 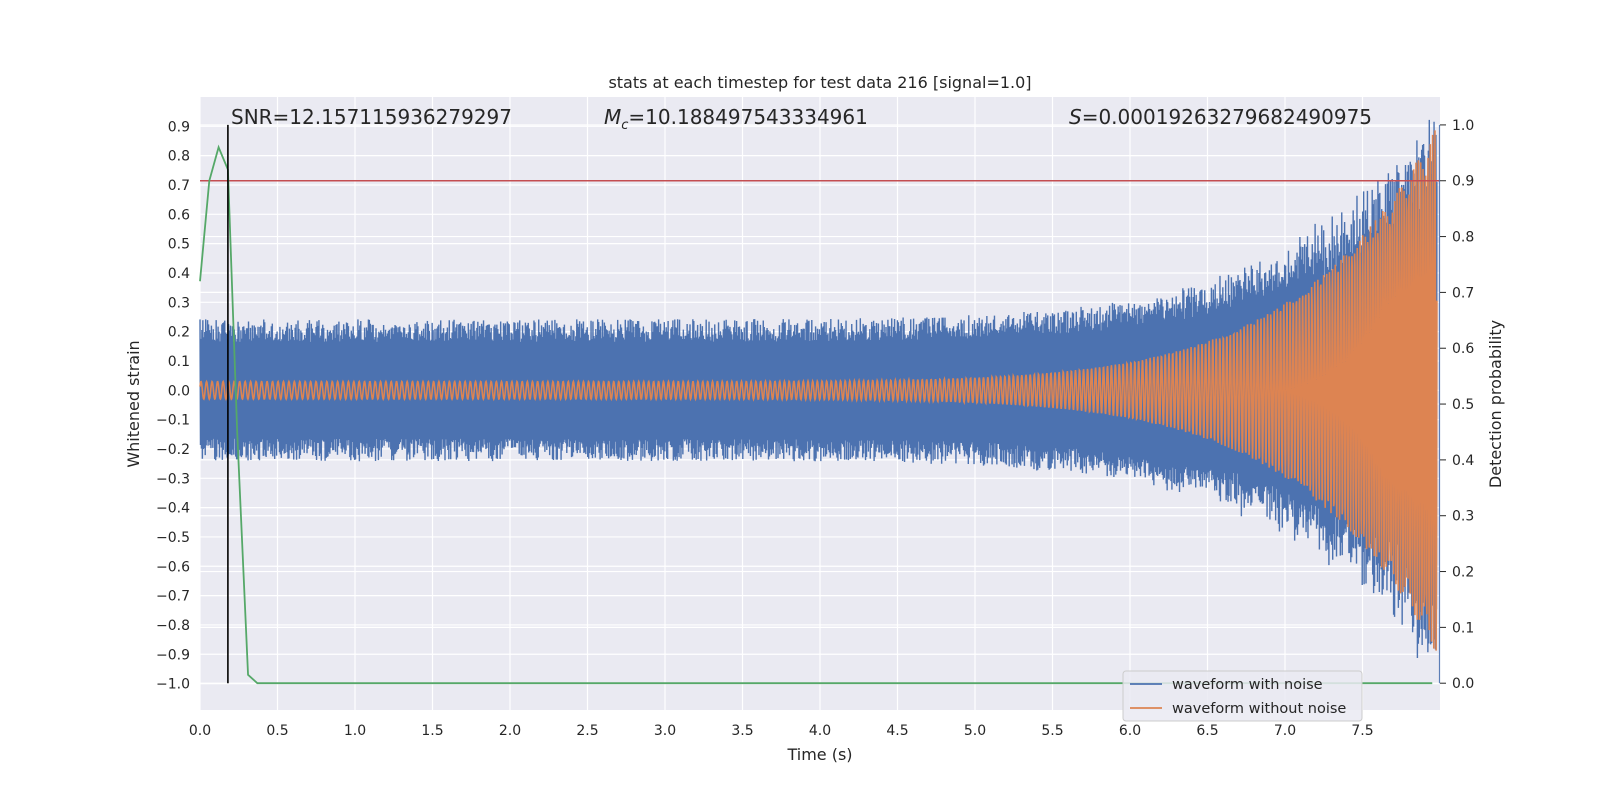 What do you see at coordinates (1463, 517) in the screenshot?
I see `y2-tick-label: 0.3` at bounding box center [1463, 517].